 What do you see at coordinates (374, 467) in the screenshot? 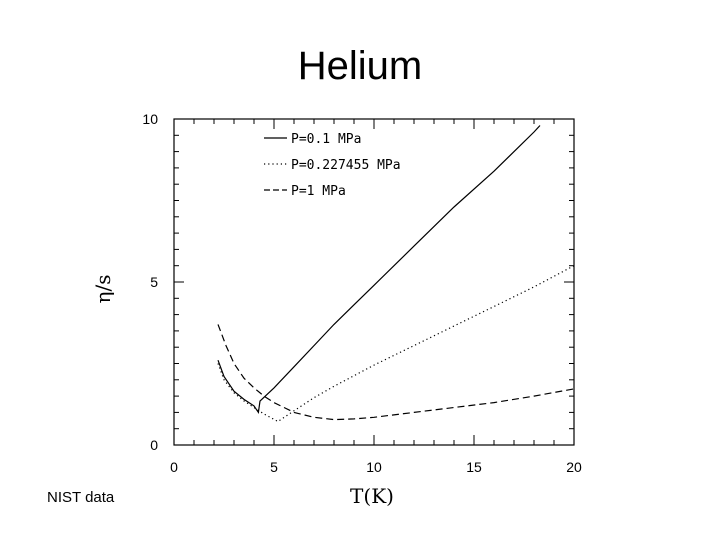
I see `x-tick-label: 10` at bounding box center [374, 467].